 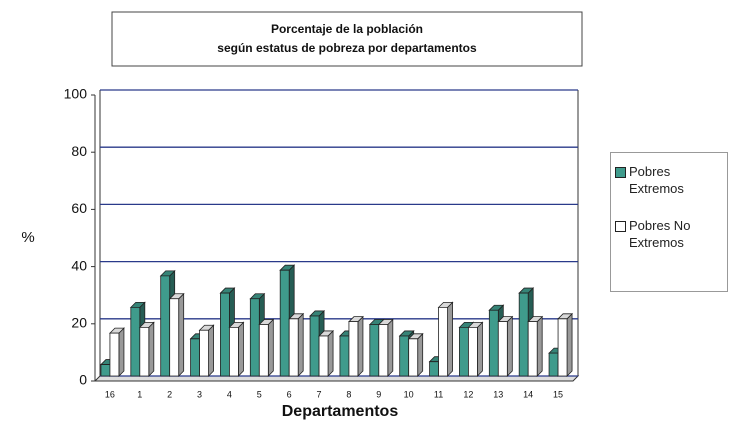 What do you see at coordinates (378, 394) in the screenshot?
I see `x-tick-label: 9` at bounding box center [378, 394].